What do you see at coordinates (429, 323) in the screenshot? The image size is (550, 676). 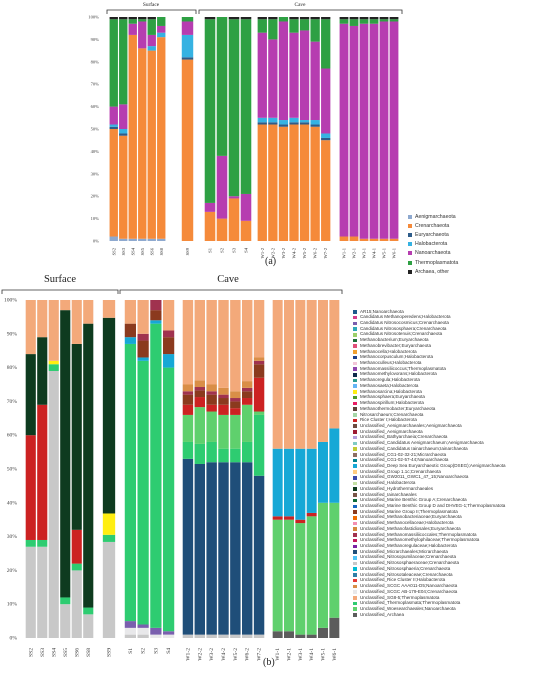 I see `legend-b-item: Candidatus Nitrosocosmicus;Crenarchaeota` at bounding box center [429, 323].